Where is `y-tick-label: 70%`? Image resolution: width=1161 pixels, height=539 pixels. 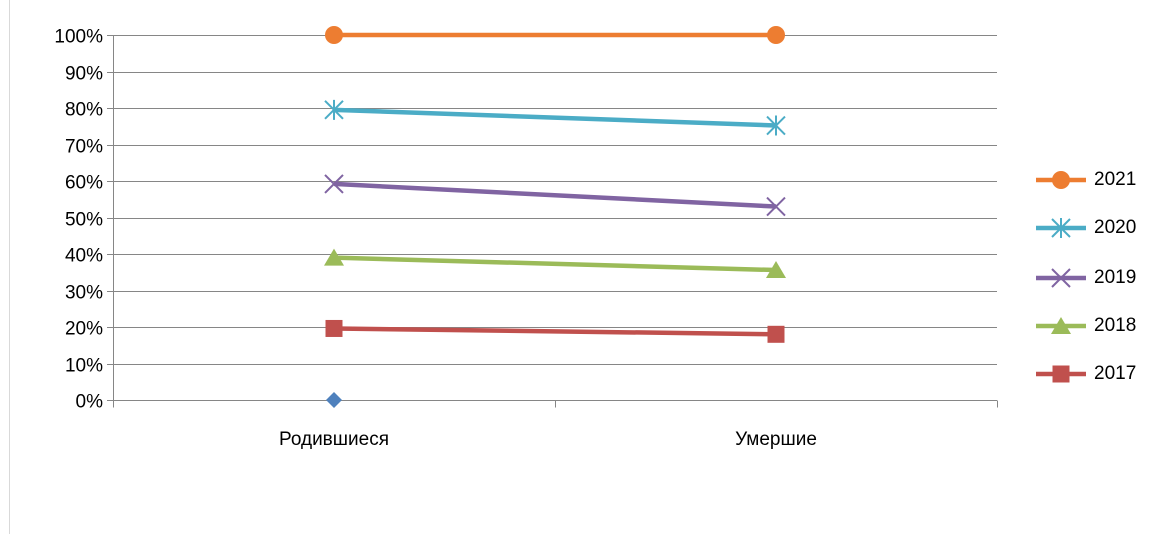
y-tick-label: 70% is located at coordinates (84, 147).